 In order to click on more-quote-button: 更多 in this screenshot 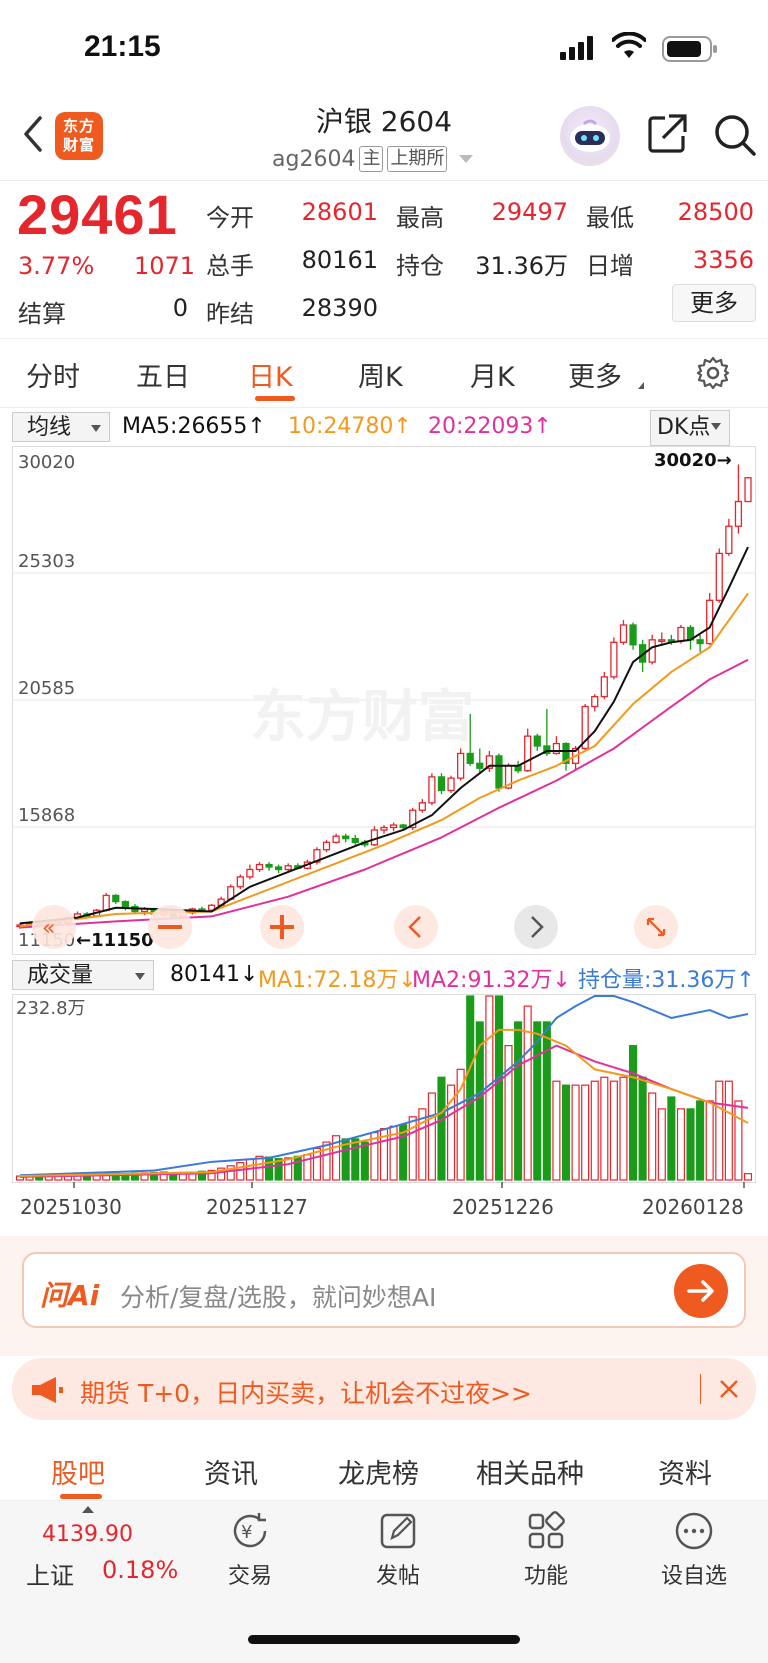, I will do `click(714, 303)`.